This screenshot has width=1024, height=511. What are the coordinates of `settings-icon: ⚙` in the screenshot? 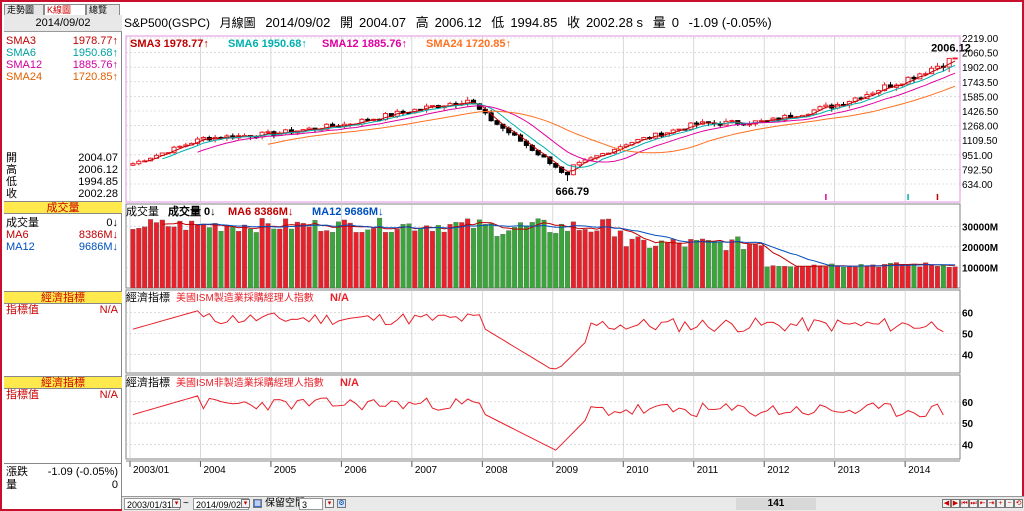 It's located at (341, 503).